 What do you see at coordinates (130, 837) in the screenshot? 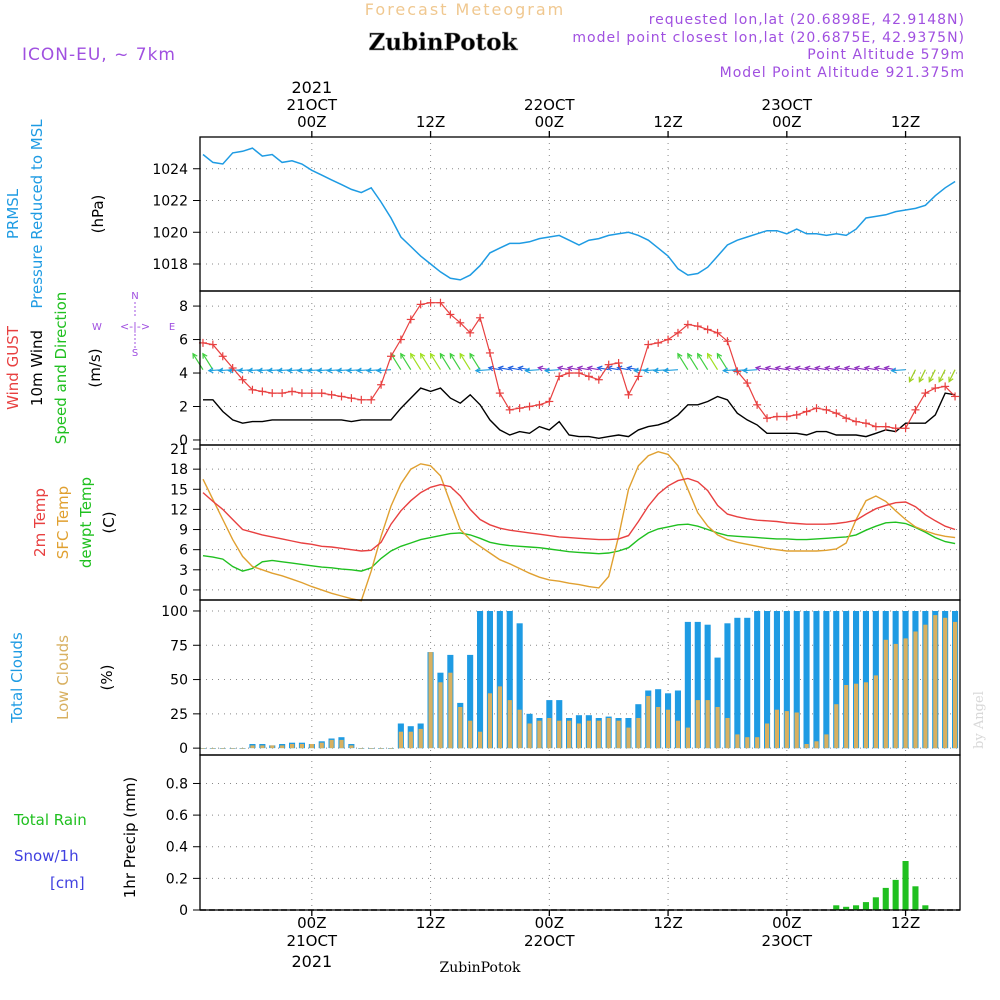
I see `precip-unit: 1hr Precip (mm)` at bounding box center [130, 837].